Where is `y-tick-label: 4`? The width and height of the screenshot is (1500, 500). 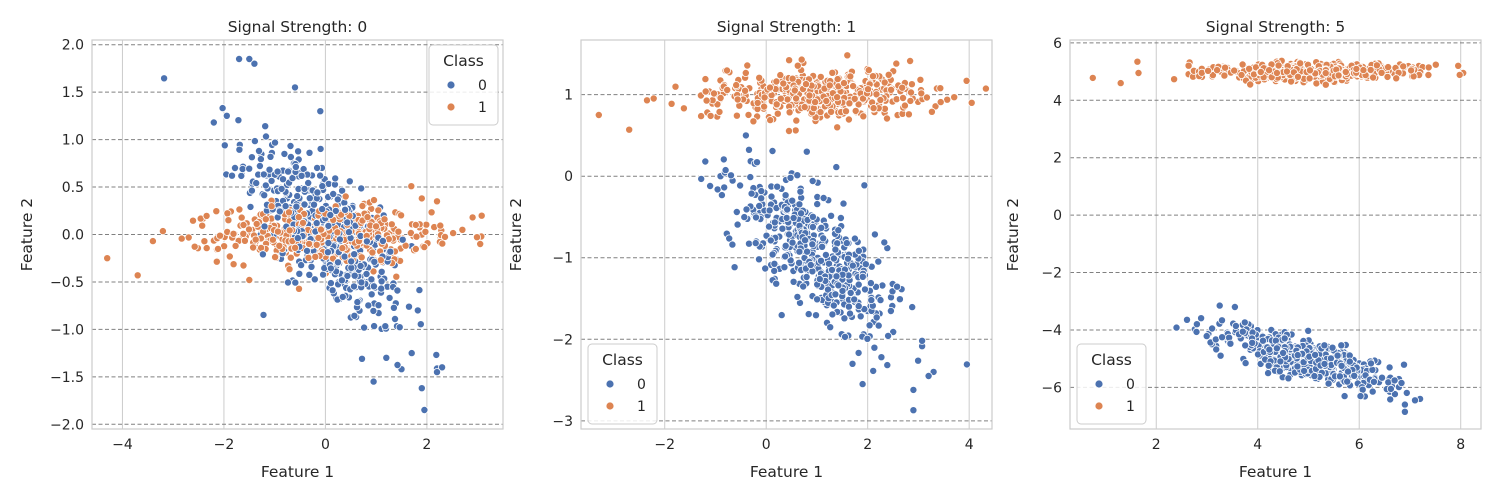 y-tick-label: 4 is located at coordinates (1057, 101).